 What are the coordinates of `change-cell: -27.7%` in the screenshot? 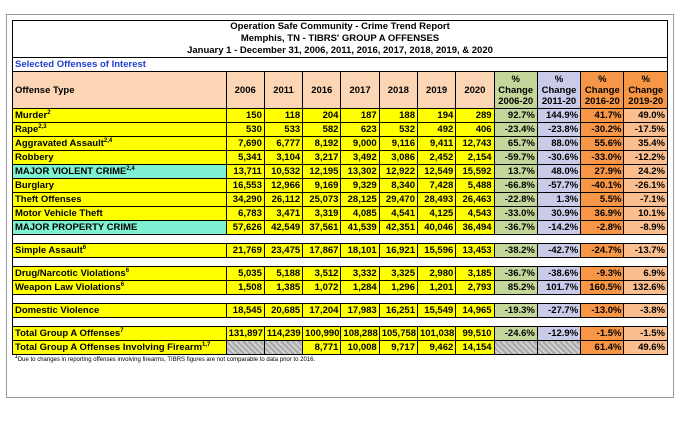 It's located at (559, 310).